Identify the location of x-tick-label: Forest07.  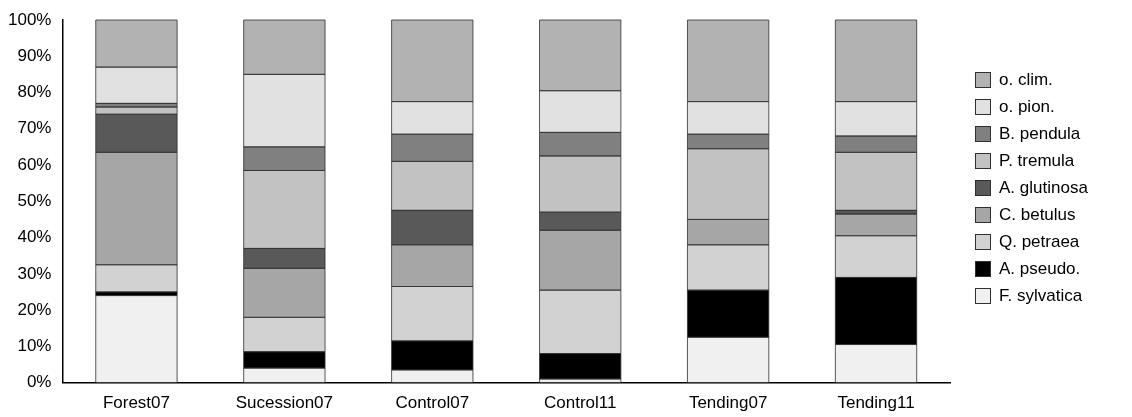
(136, 403).